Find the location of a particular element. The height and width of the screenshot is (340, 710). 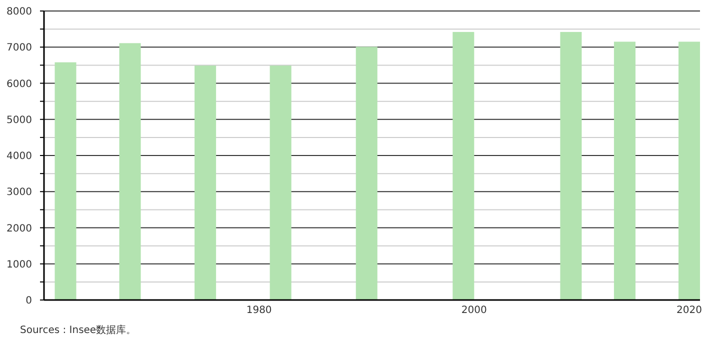

y-tick-label: 7000 is located at coordinates (19, 48).